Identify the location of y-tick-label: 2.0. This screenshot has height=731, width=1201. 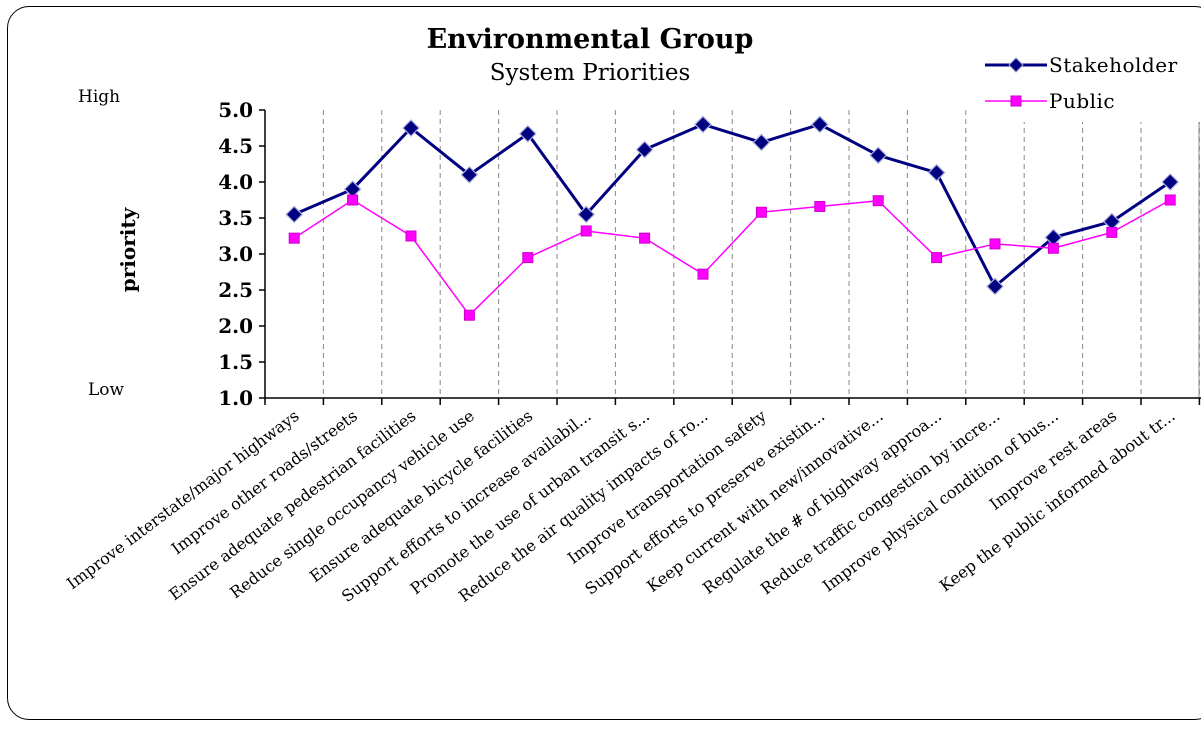
(235, 326).